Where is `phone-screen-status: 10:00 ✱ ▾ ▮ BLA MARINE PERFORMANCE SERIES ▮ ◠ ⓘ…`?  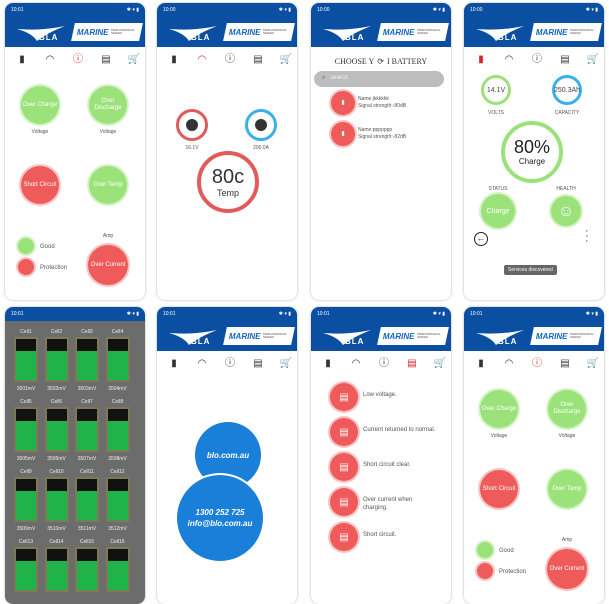 phone-screen-status: 10:00 ✱ ▾ ▮ BLA MARINE PERFORMANCE SERIES ▮ ◠ ⓘ… is located at coordinates (534, 151).